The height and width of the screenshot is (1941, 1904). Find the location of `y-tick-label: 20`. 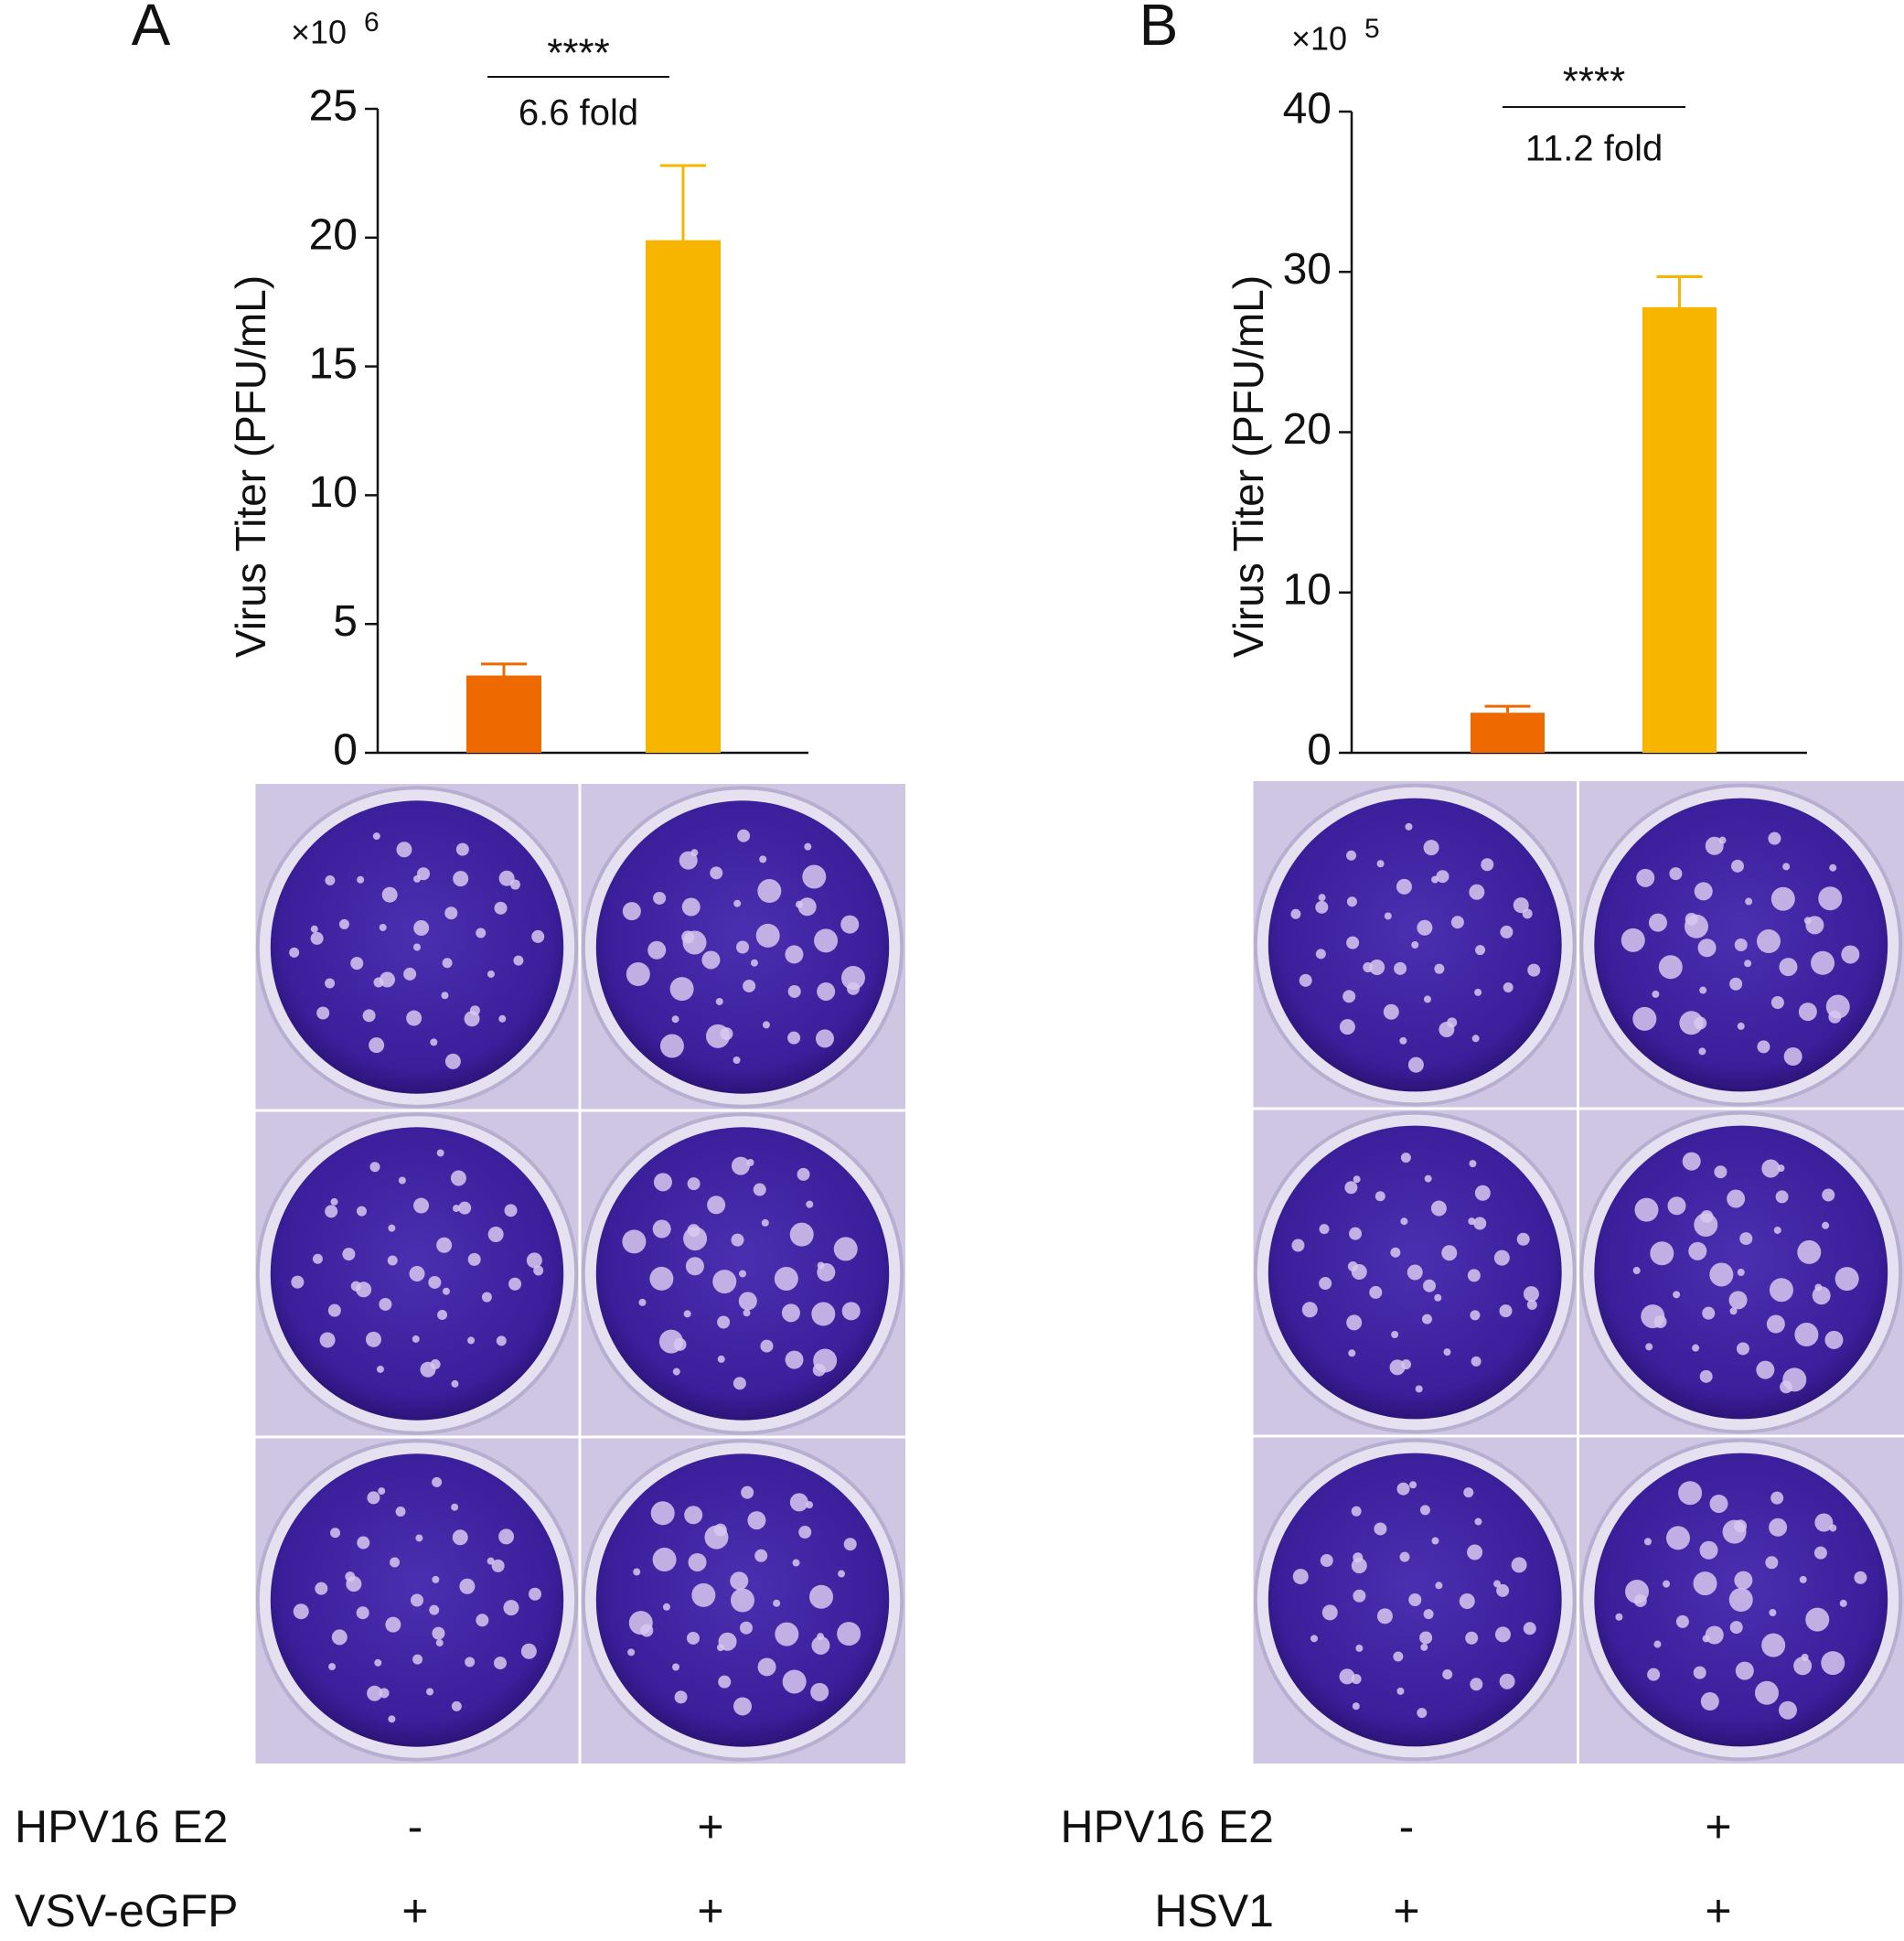

y-tick-label: 20 is located at coordinates (333, 234).